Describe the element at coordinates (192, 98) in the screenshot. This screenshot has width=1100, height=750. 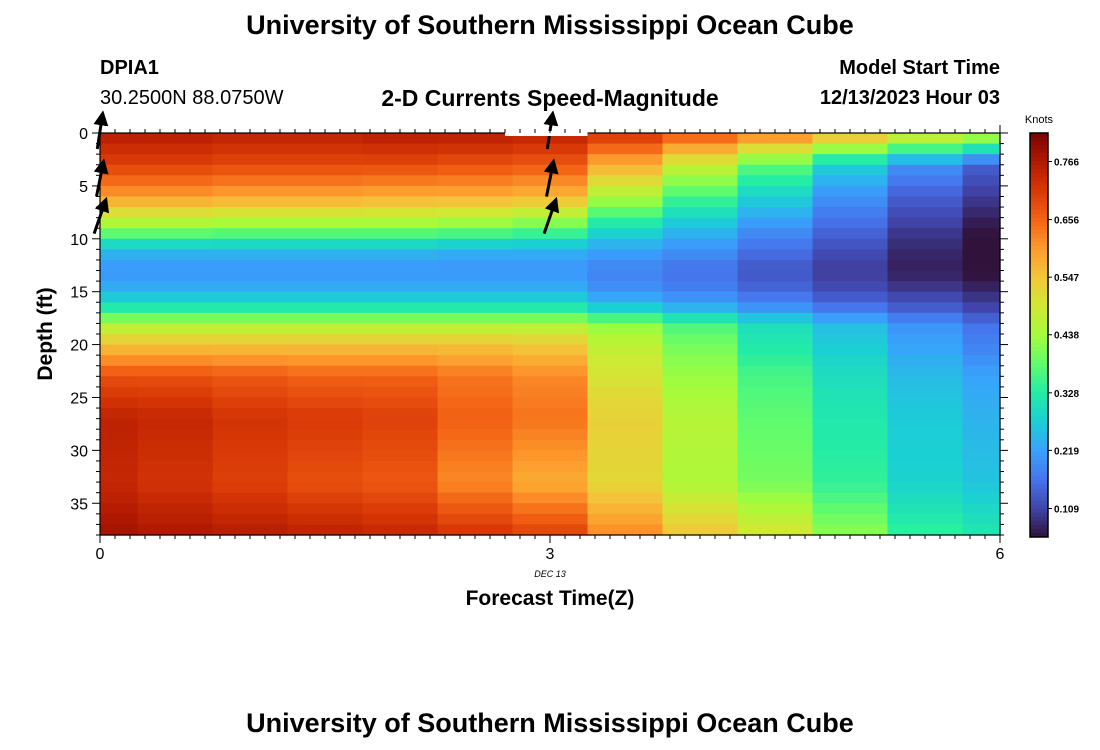
I see `station-coordinates: 30.2500N 88.0750W` at that location.